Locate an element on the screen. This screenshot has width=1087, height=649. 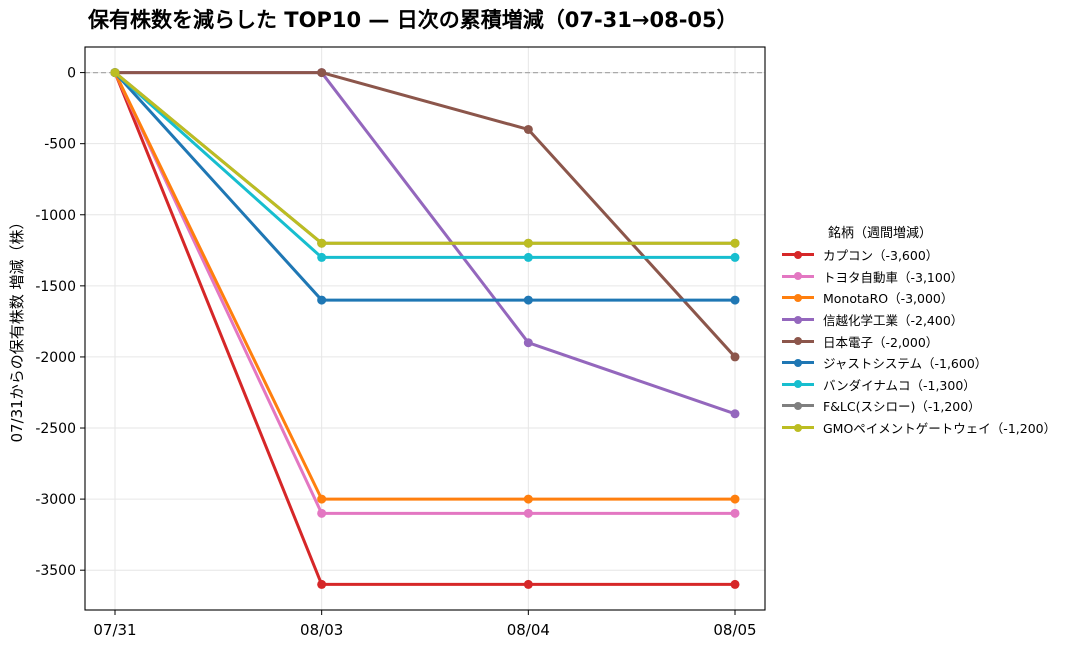
legend-label: MonotaRO（-3,000） is located at coordinates (888, 299).